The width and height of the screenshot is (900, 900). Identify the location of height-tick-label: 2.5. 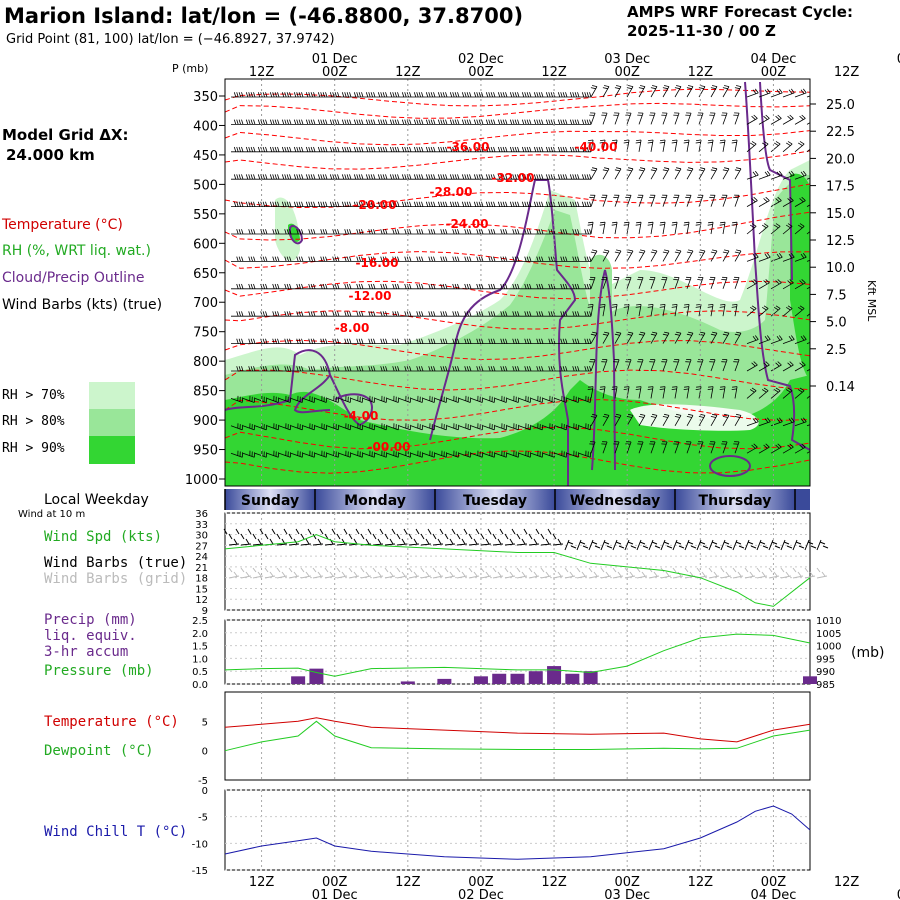
(836, 350).